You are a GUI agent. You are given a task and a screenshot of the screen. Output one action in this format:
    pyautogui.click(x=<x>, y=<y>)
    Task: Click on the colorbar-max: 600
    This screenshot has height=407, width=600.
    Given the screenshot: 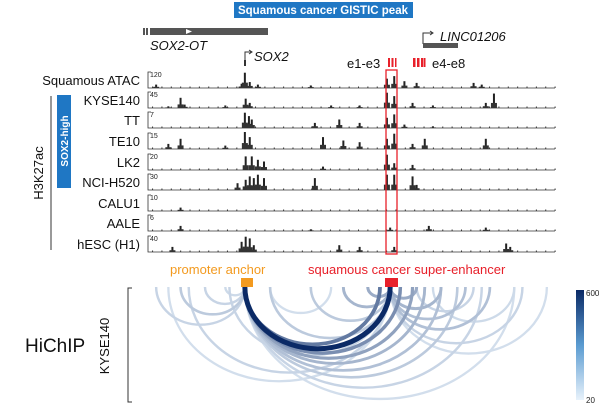 What is the action you would take?
    pyautogui.click(x=593, y=293)
    